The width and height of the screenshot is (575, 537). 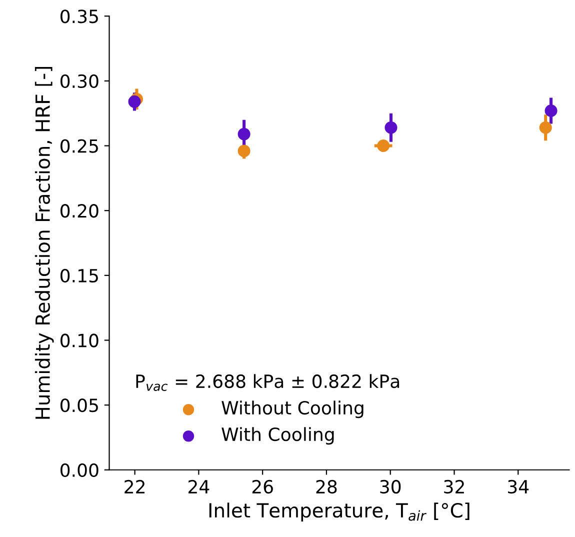 I want to click on legend-label: With Cooling, so click(x=278, y=436).